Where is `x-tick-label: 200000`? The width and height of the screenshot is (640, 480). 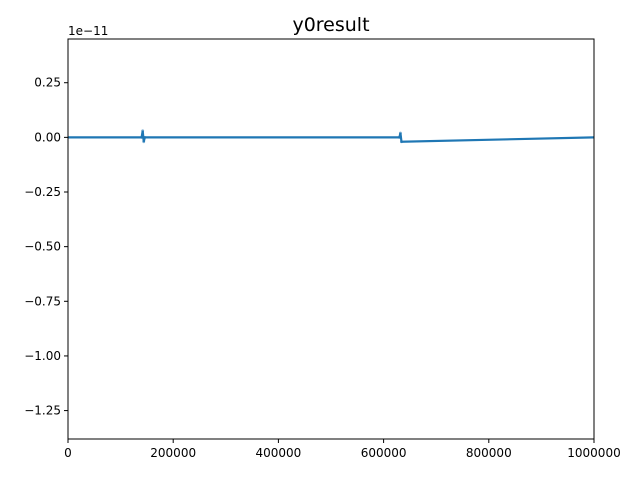 x-tick-label: 200000 is located at coordinates (173, 453).